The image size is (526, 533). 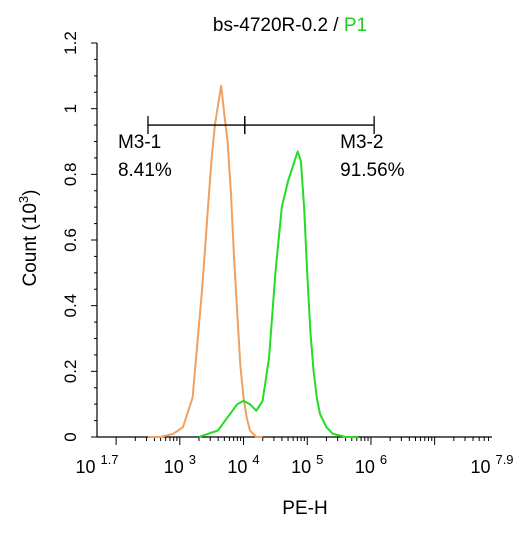 What do you see at coordinates (70, 175) in the screenshot?
I see `y-tick-label: 0.8` at bounding box center [70, 175].